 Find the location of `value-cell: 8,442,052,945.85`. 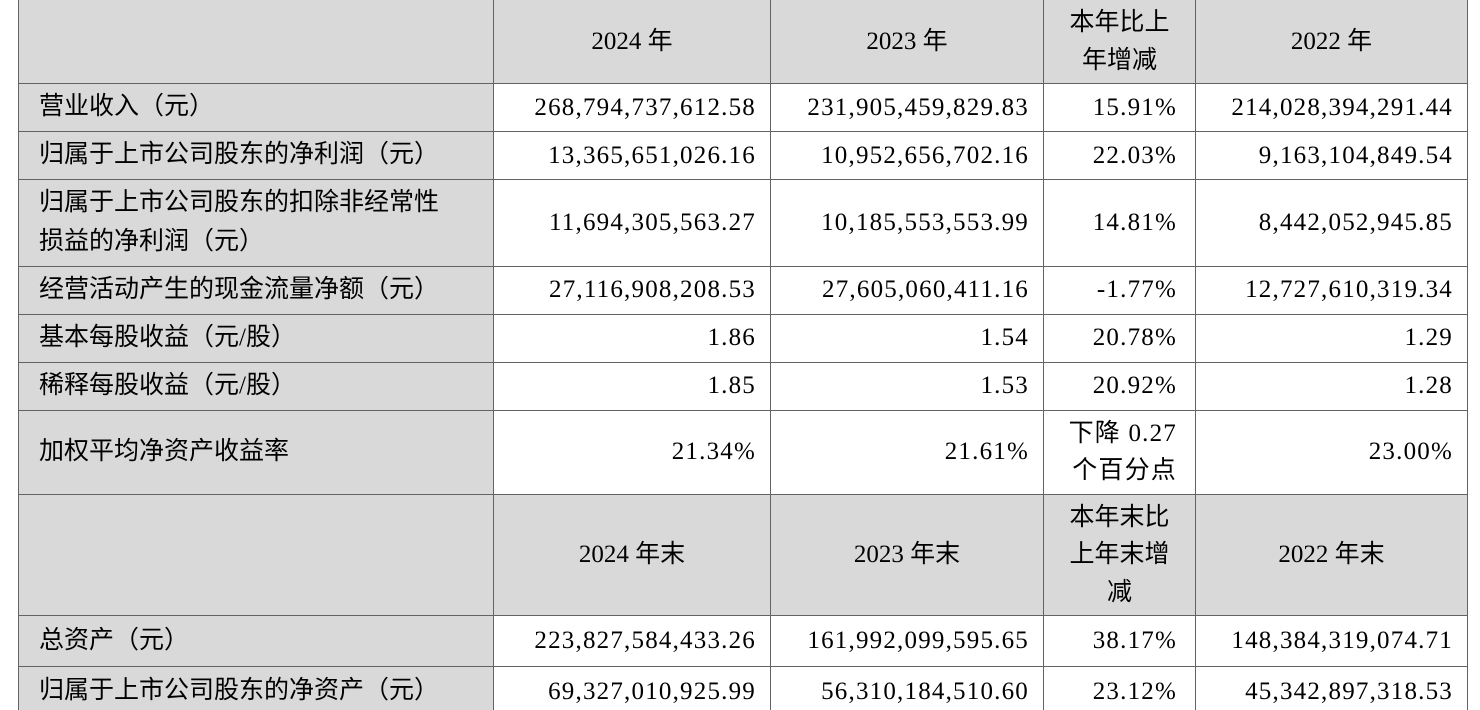

value-cell: 8,442,052,945.85 is located at coordinates (1331, 223).